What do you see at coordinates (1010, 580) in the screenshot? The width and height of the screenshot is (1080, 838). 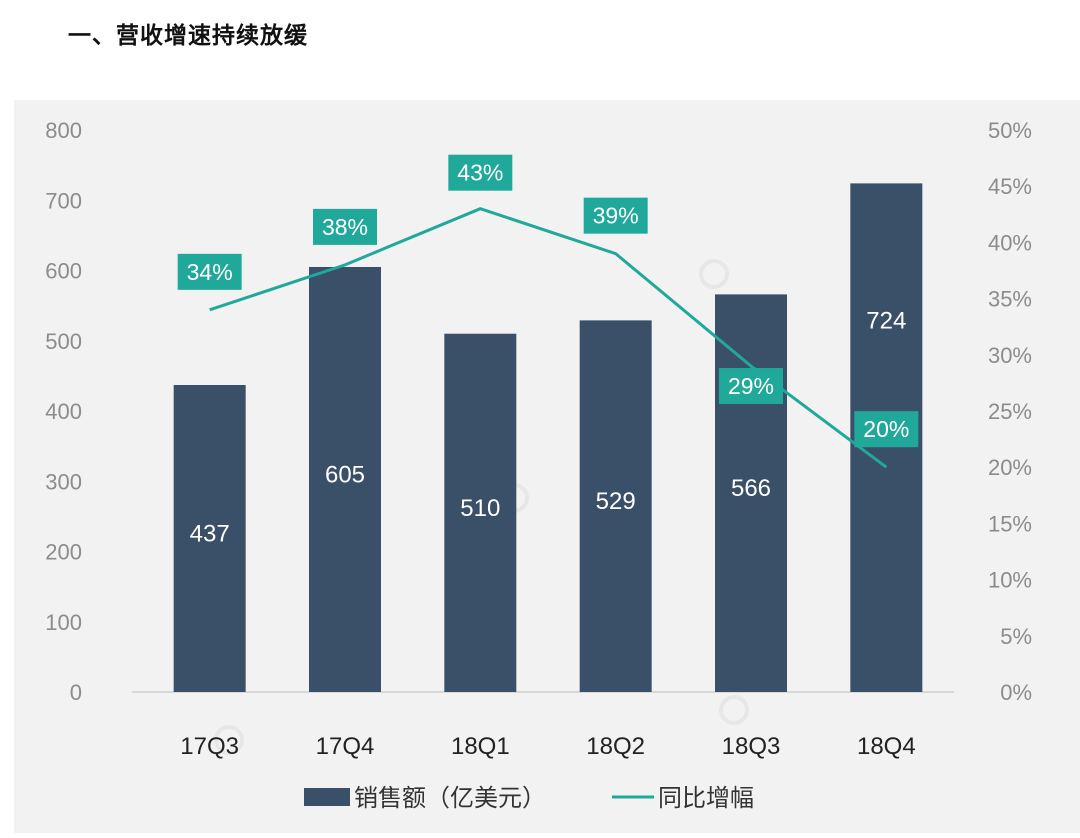 I see `right-tick-label: 10%` at bounding box center [1010, 580].